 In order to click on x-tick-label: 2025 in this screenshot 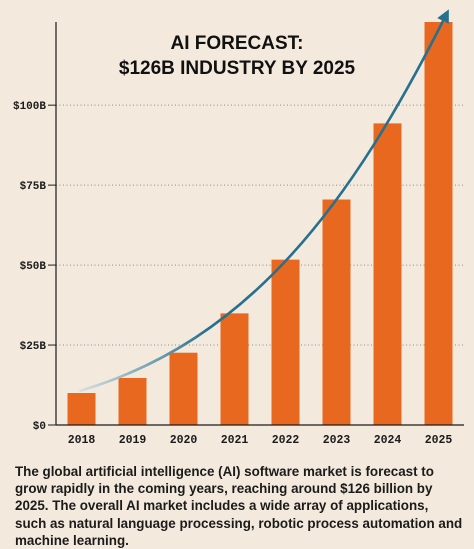, I will do `click(439, 440)`.